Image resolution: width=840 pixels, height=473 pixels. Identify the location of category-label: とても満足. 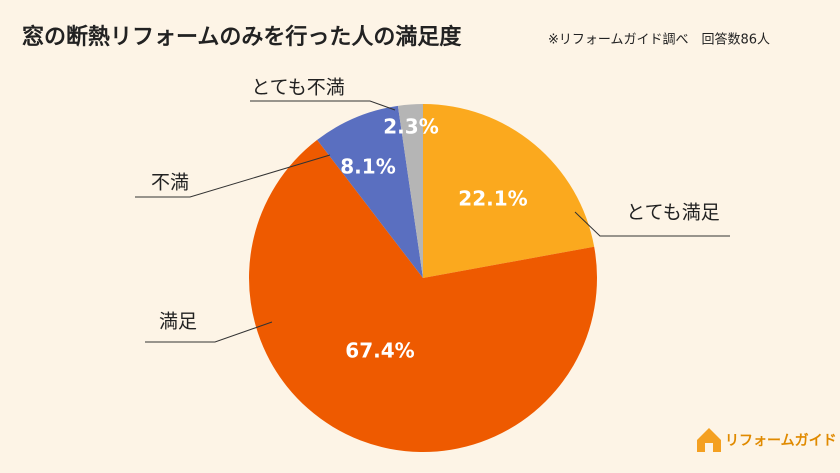
(672, 213).